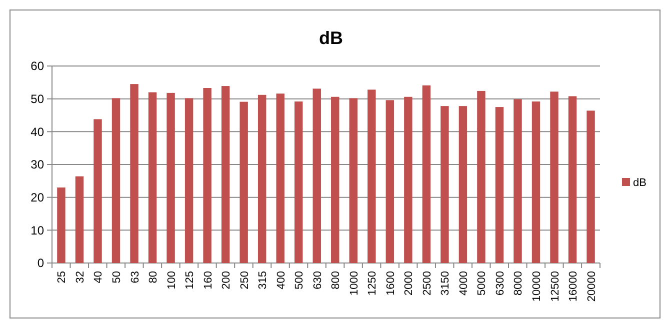 The height and width of the screenshot is (326, 671). I want to click on x-tick-label: 200, so click(226, 280).